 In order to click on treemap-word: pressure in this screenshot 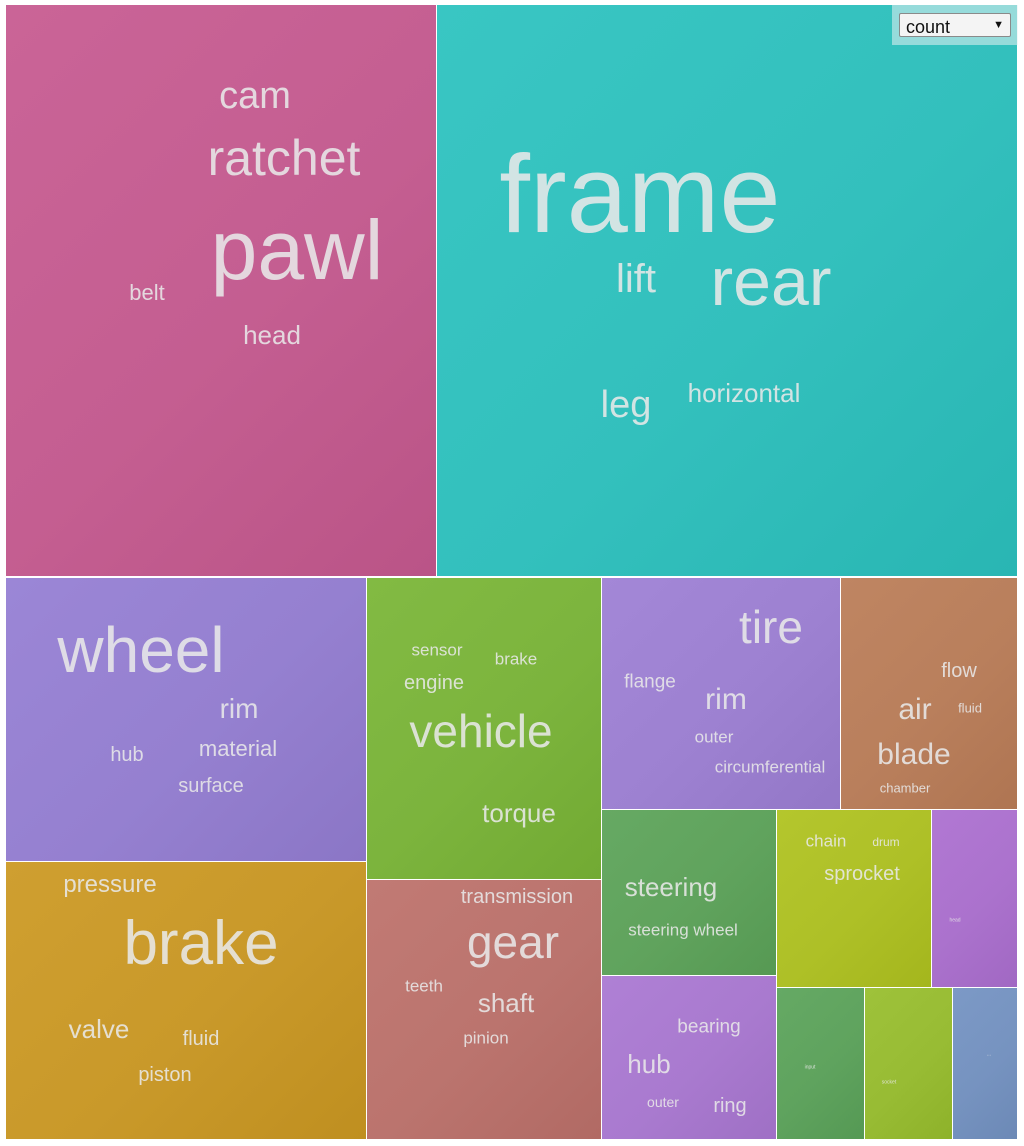, I will do `click(110, 884)`.